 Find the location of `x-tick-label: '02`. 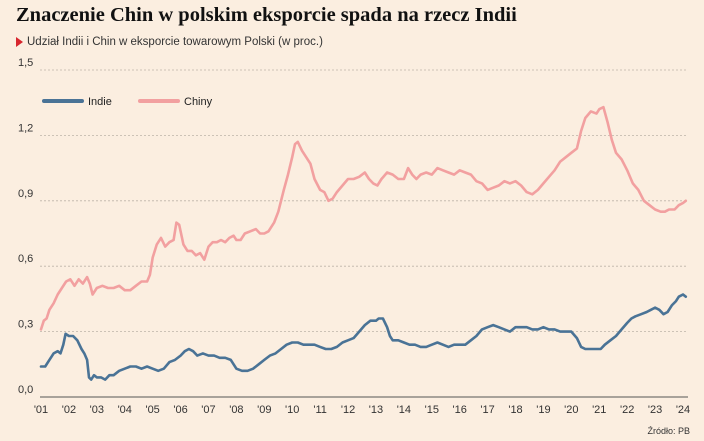

x-tick-label: '02 is located at coordinates (69, 410).